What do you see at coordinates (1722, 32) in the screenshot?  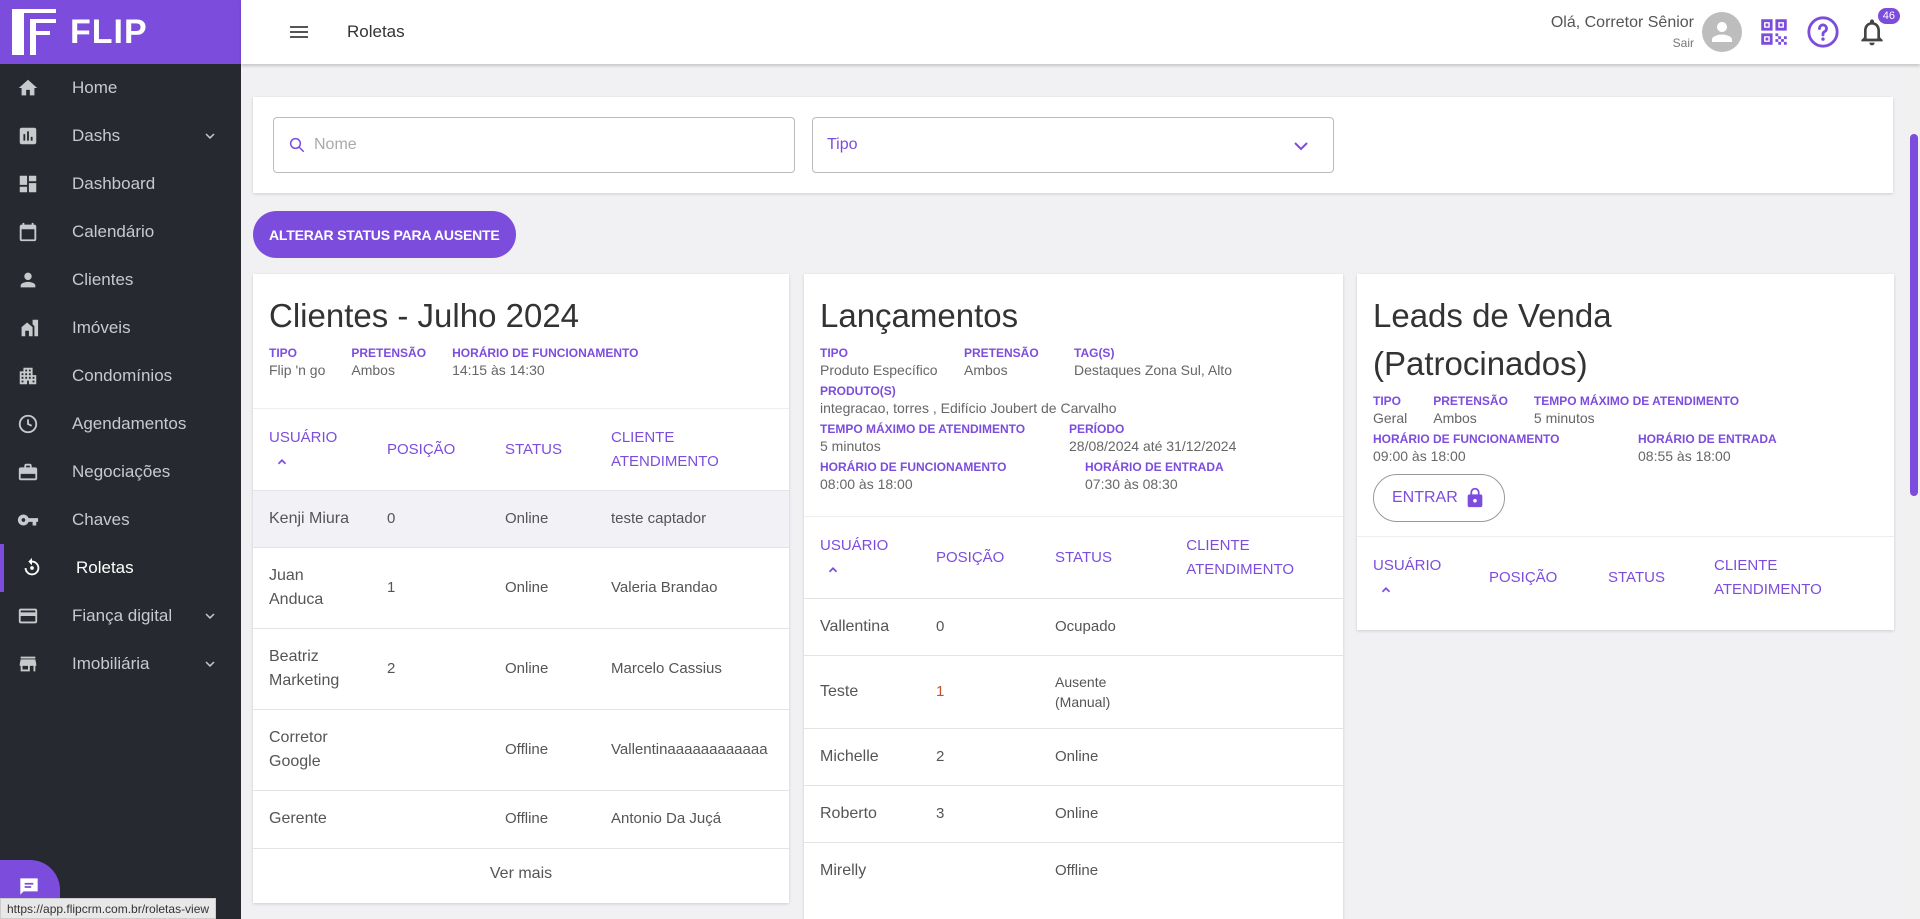 I see `avatar` at bounding box center [1722, 32].